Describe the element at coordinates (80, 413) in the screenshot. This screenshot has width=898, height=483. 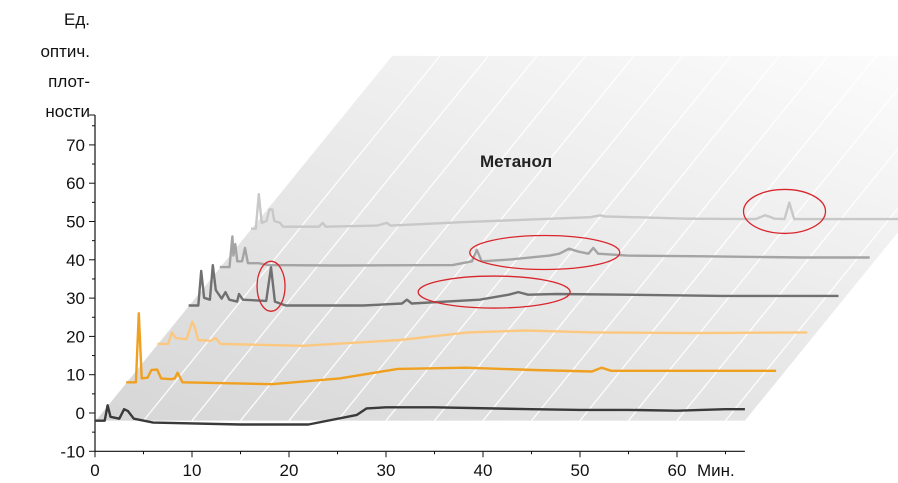
I see `y-tick-label: 0` at that location.